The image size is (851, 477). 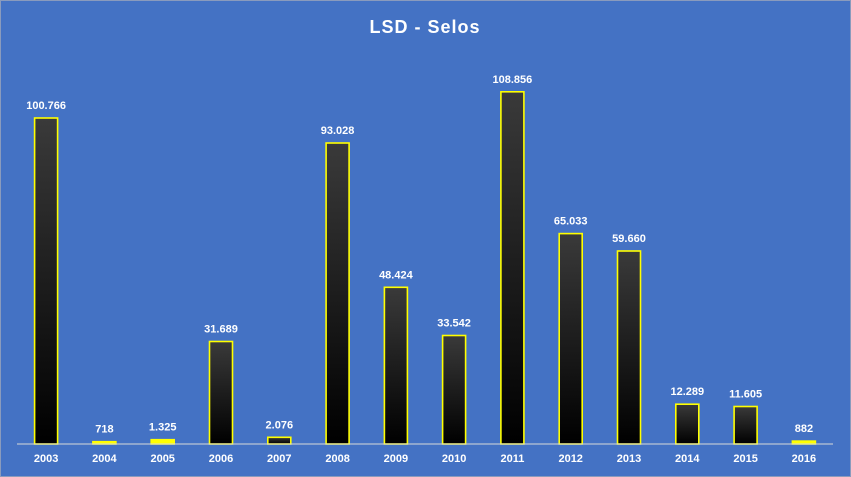 I want to click on x-tick-label-2012: 2012, so click(x=570, y=459).